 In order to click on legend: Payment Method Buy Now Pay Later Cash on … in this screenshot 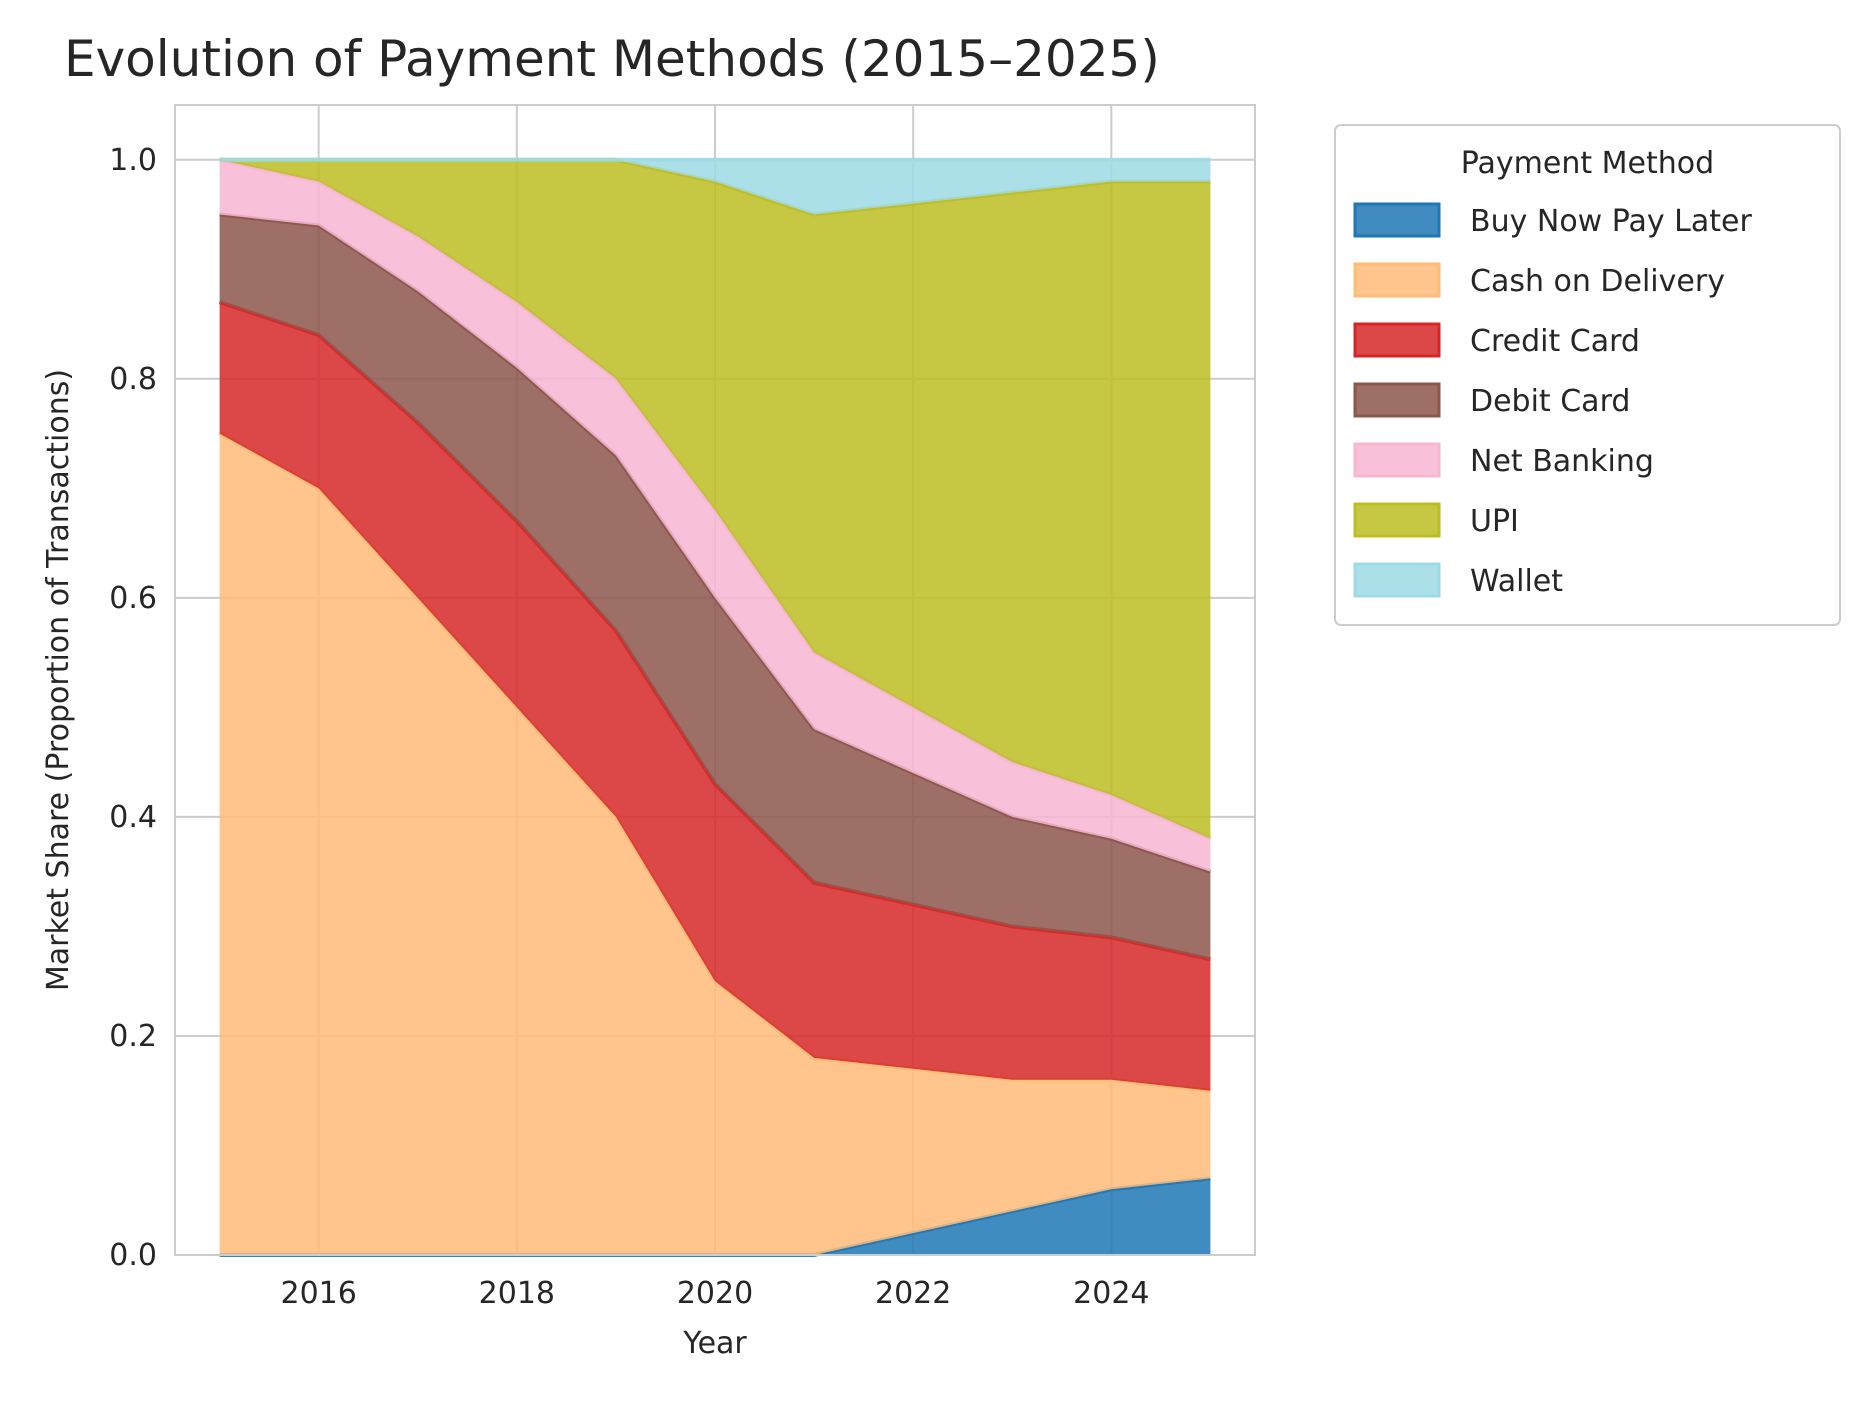, I will do `click(1587, 375)`.